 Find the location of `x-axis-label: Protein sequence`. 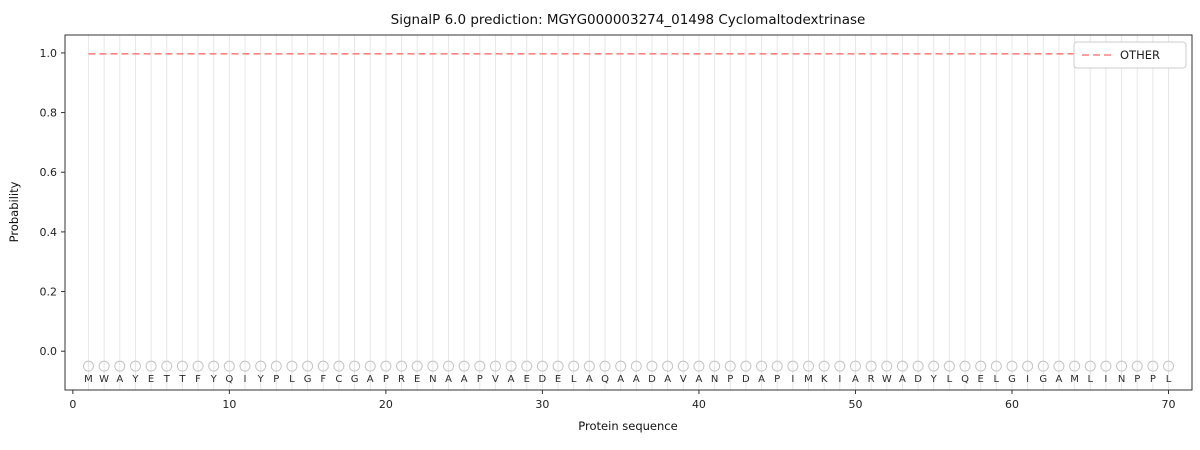

x-axis-label: Protein sequence is located at coordinates (627, 426).